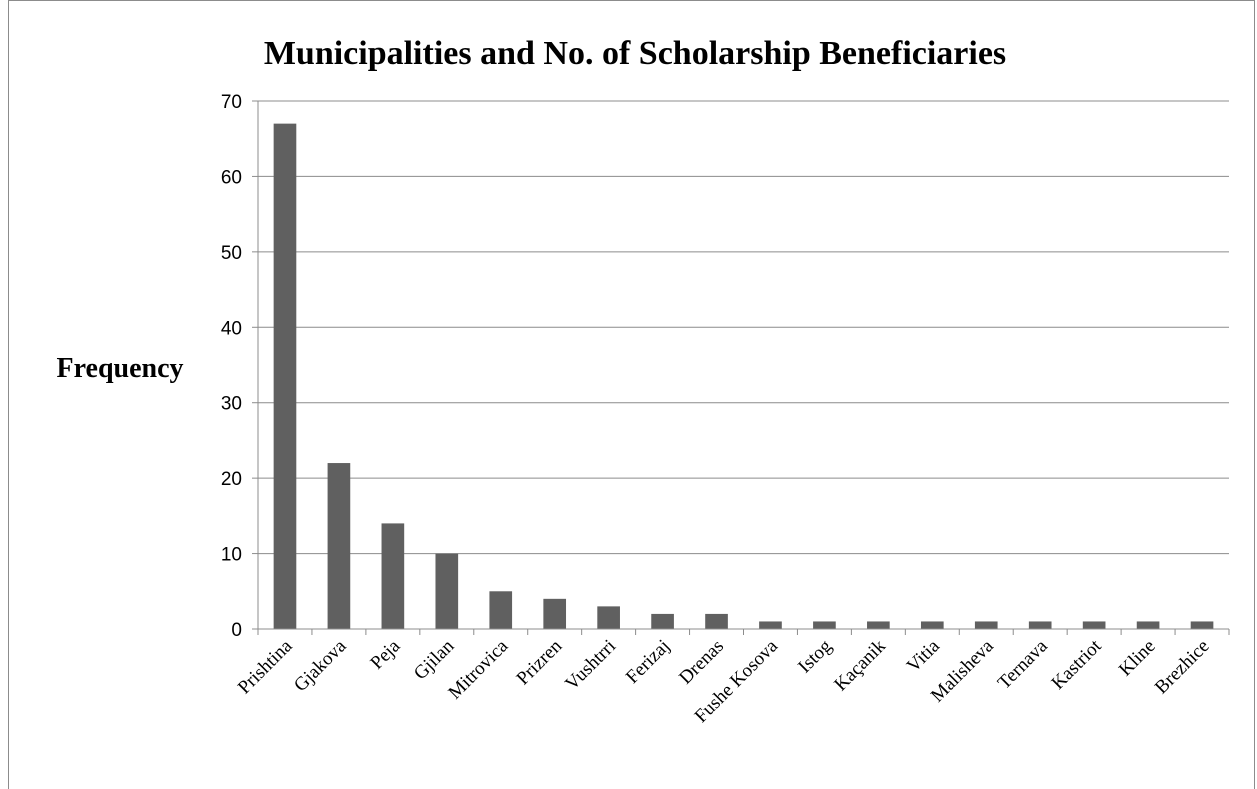  Describe the element at coordinates (231, 404) in the screenshot. I see `y-tick-label: 30` at that location.